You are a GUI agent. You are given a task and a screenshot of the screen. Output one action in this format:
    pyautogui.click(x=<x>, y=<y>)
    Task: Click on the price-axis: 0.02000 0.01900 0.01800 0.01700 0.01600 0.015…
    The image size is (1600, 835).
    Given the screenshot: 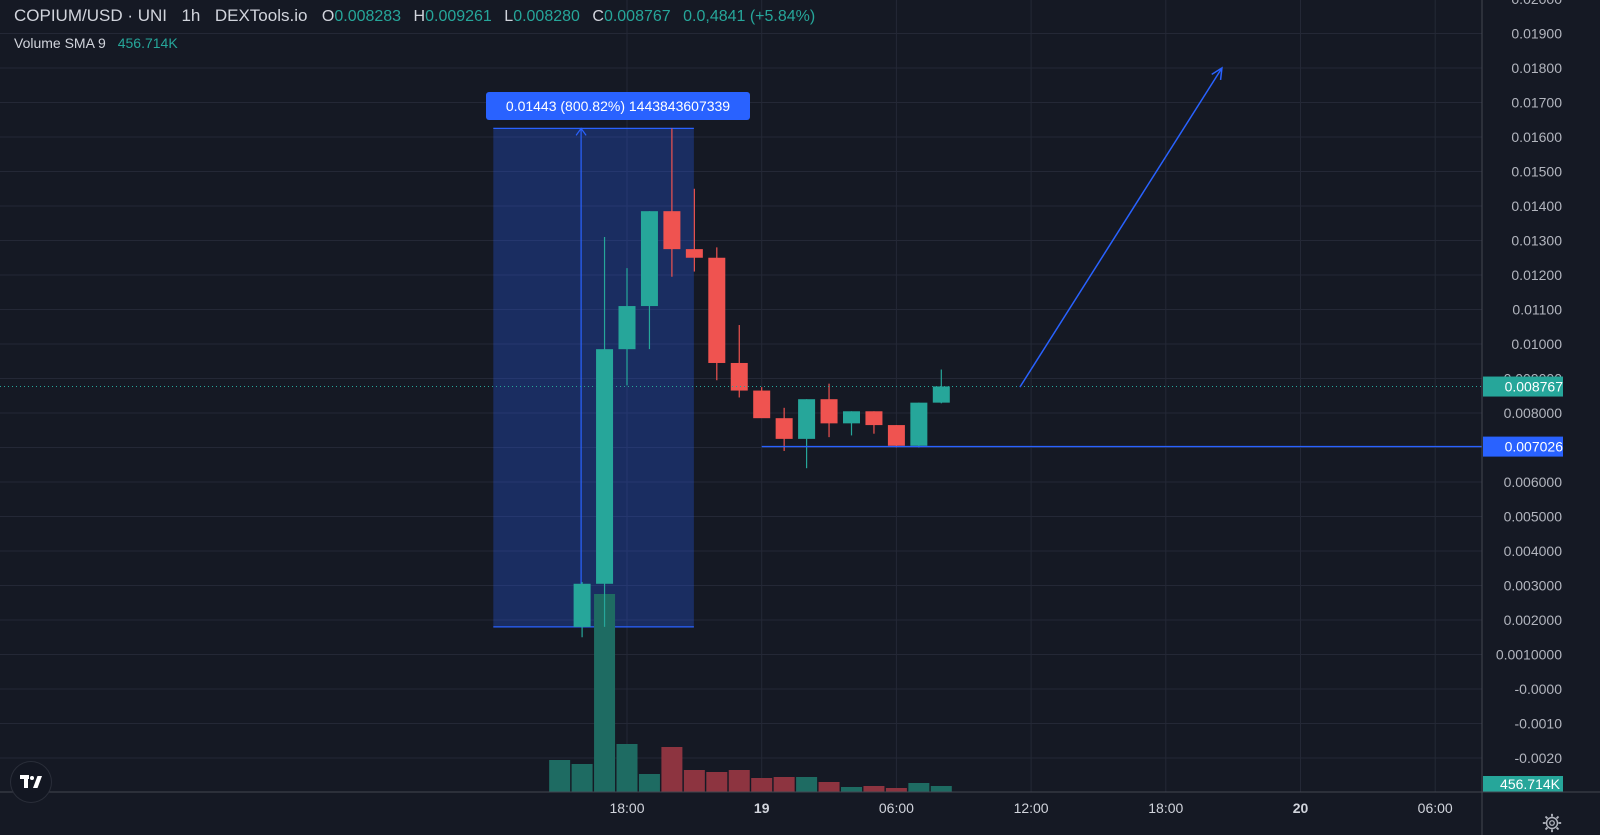 What is the action you would take?
    pyautogui.click(x=1522, y=417)
    